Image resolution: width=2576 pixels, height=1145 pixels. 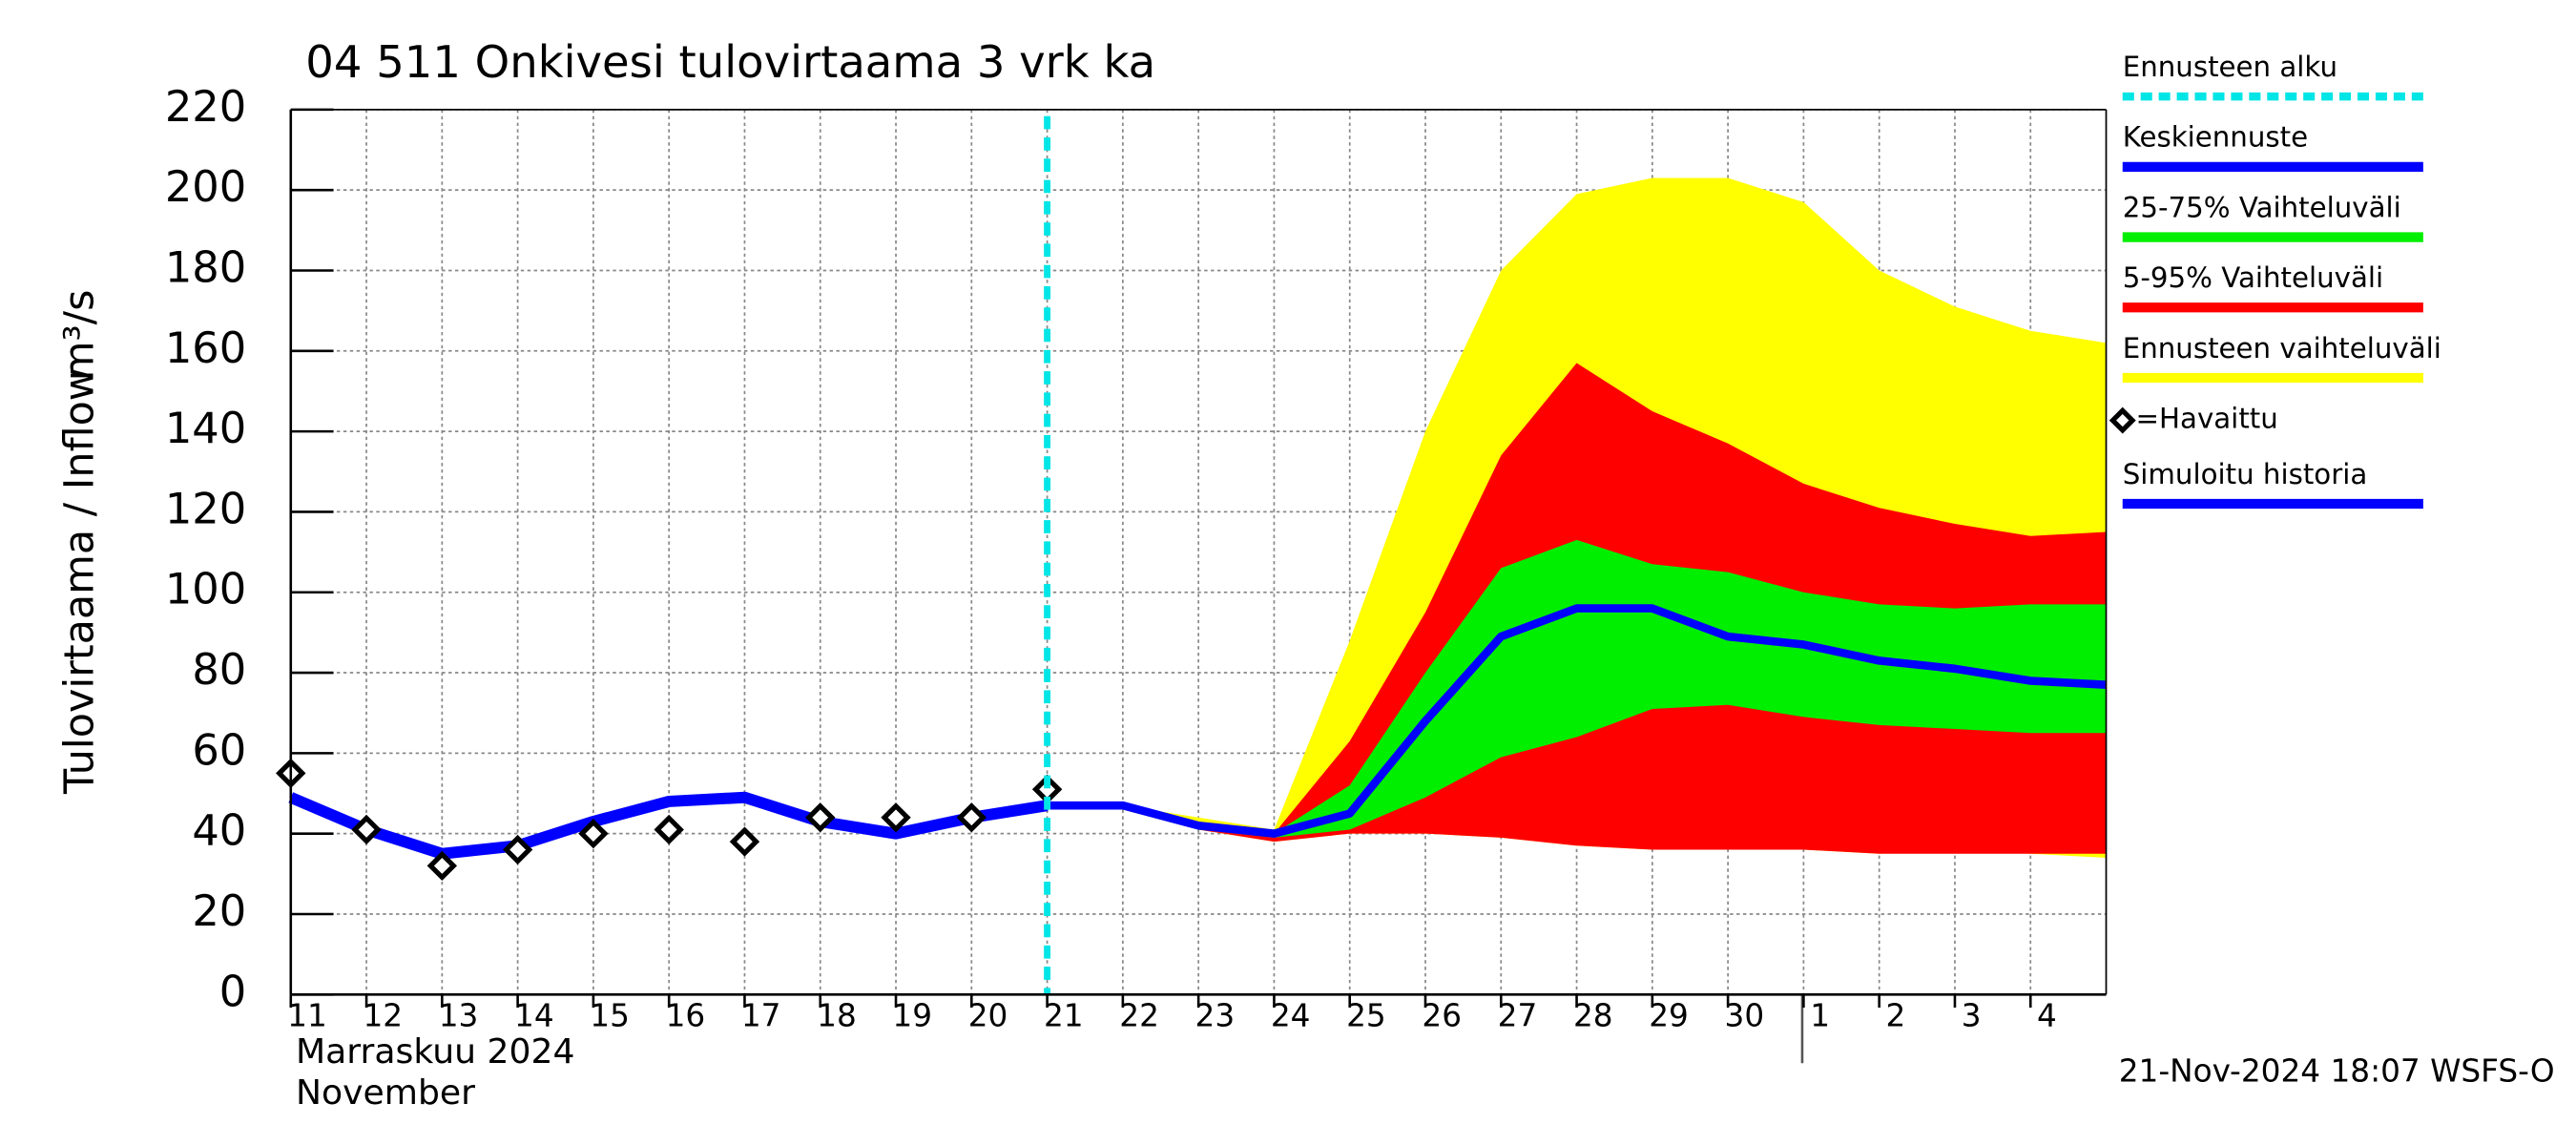 I want to click on x-tick-label: 21, so click(x=1064, y=1015).